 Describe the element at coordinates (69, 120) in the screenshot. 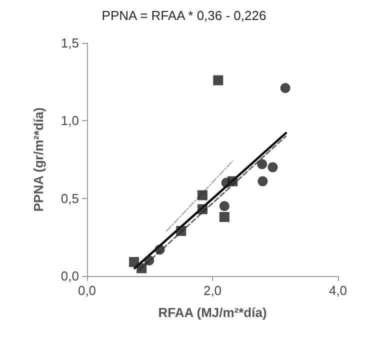

I see `y-tick-label: 1,0` at that location.